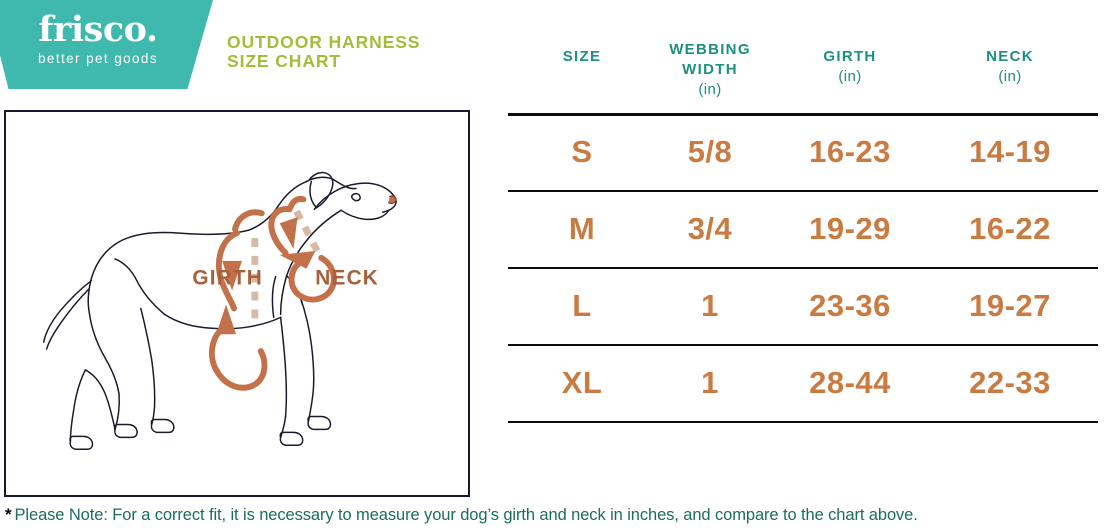  What do you see at coordinates (1010, 151) in the screenshot?
I see `cell-neck: 14-19` at bounding box center [1010, 151].